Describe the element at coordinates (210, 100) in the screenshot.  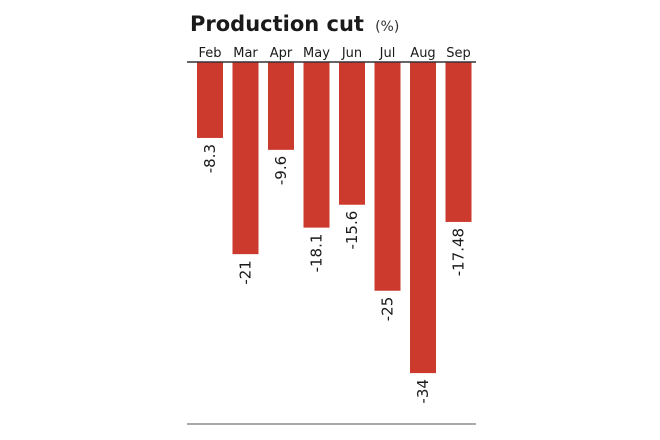
I see `bar-feb` at that location.